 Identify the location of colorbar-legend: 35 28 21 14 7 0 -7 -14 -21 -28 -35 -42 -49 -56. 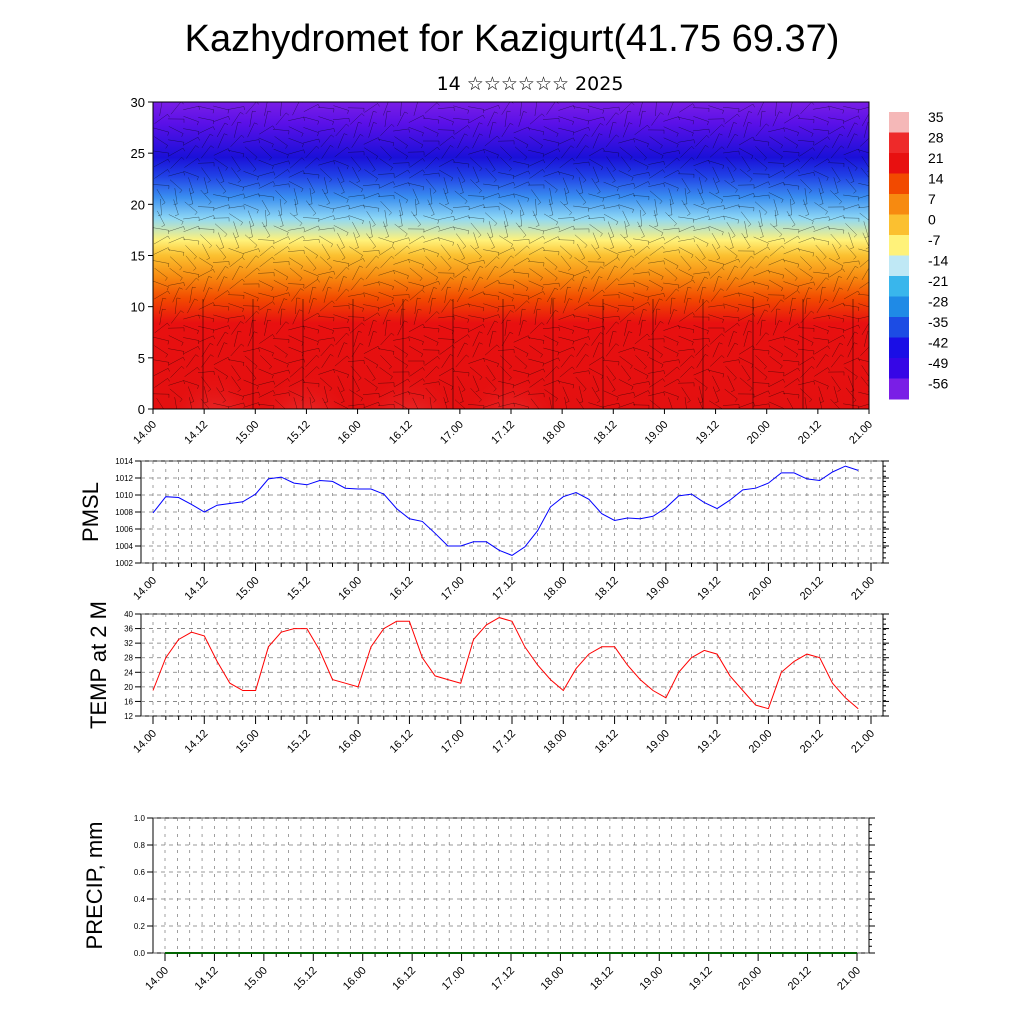
(918, 254).